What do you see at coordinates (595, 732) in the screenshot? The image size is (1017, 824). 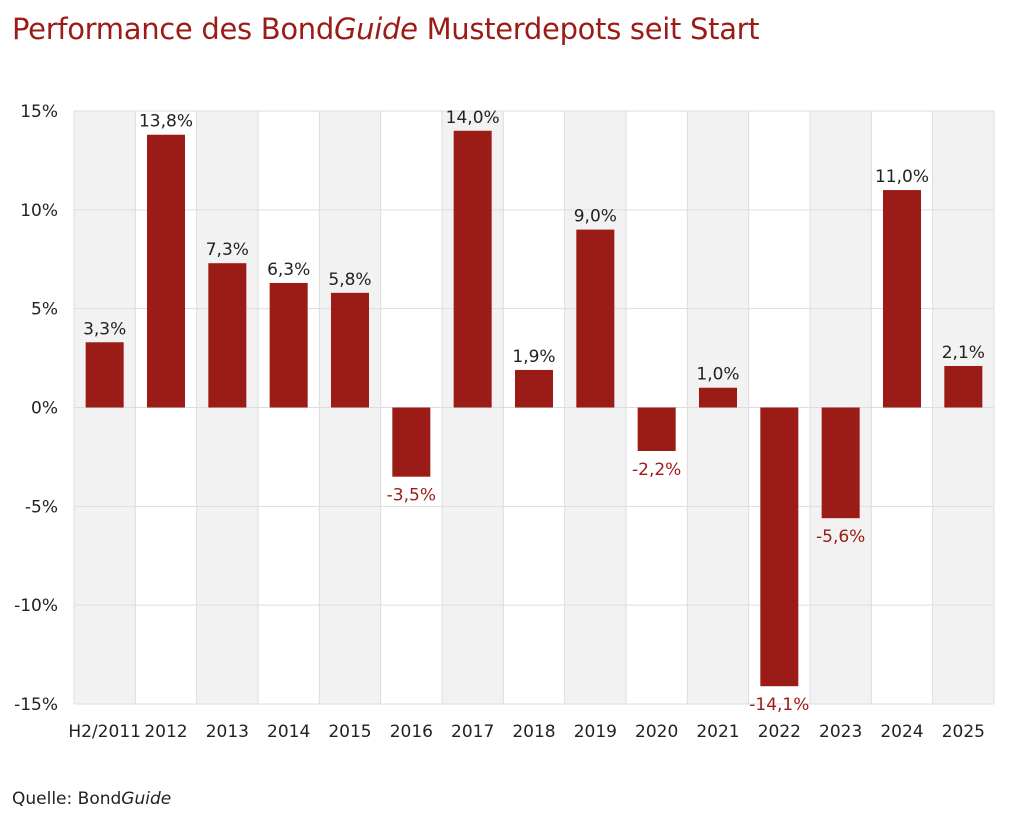 I see `x-tick-label: 2019` at bounding box center [595, 732].